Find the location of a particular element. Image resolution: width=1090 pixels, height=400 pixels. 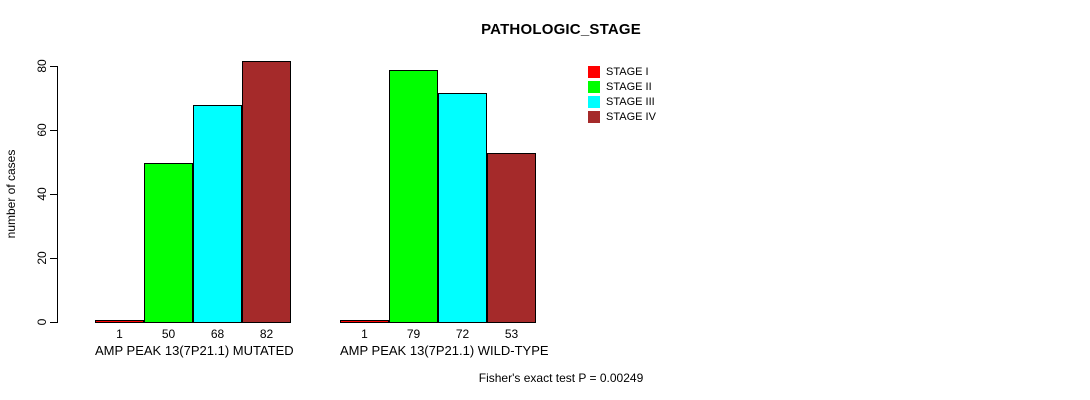

legend: STAGE I STAGE II STAGE III STAGE IV is located at coordinates (622, 94).